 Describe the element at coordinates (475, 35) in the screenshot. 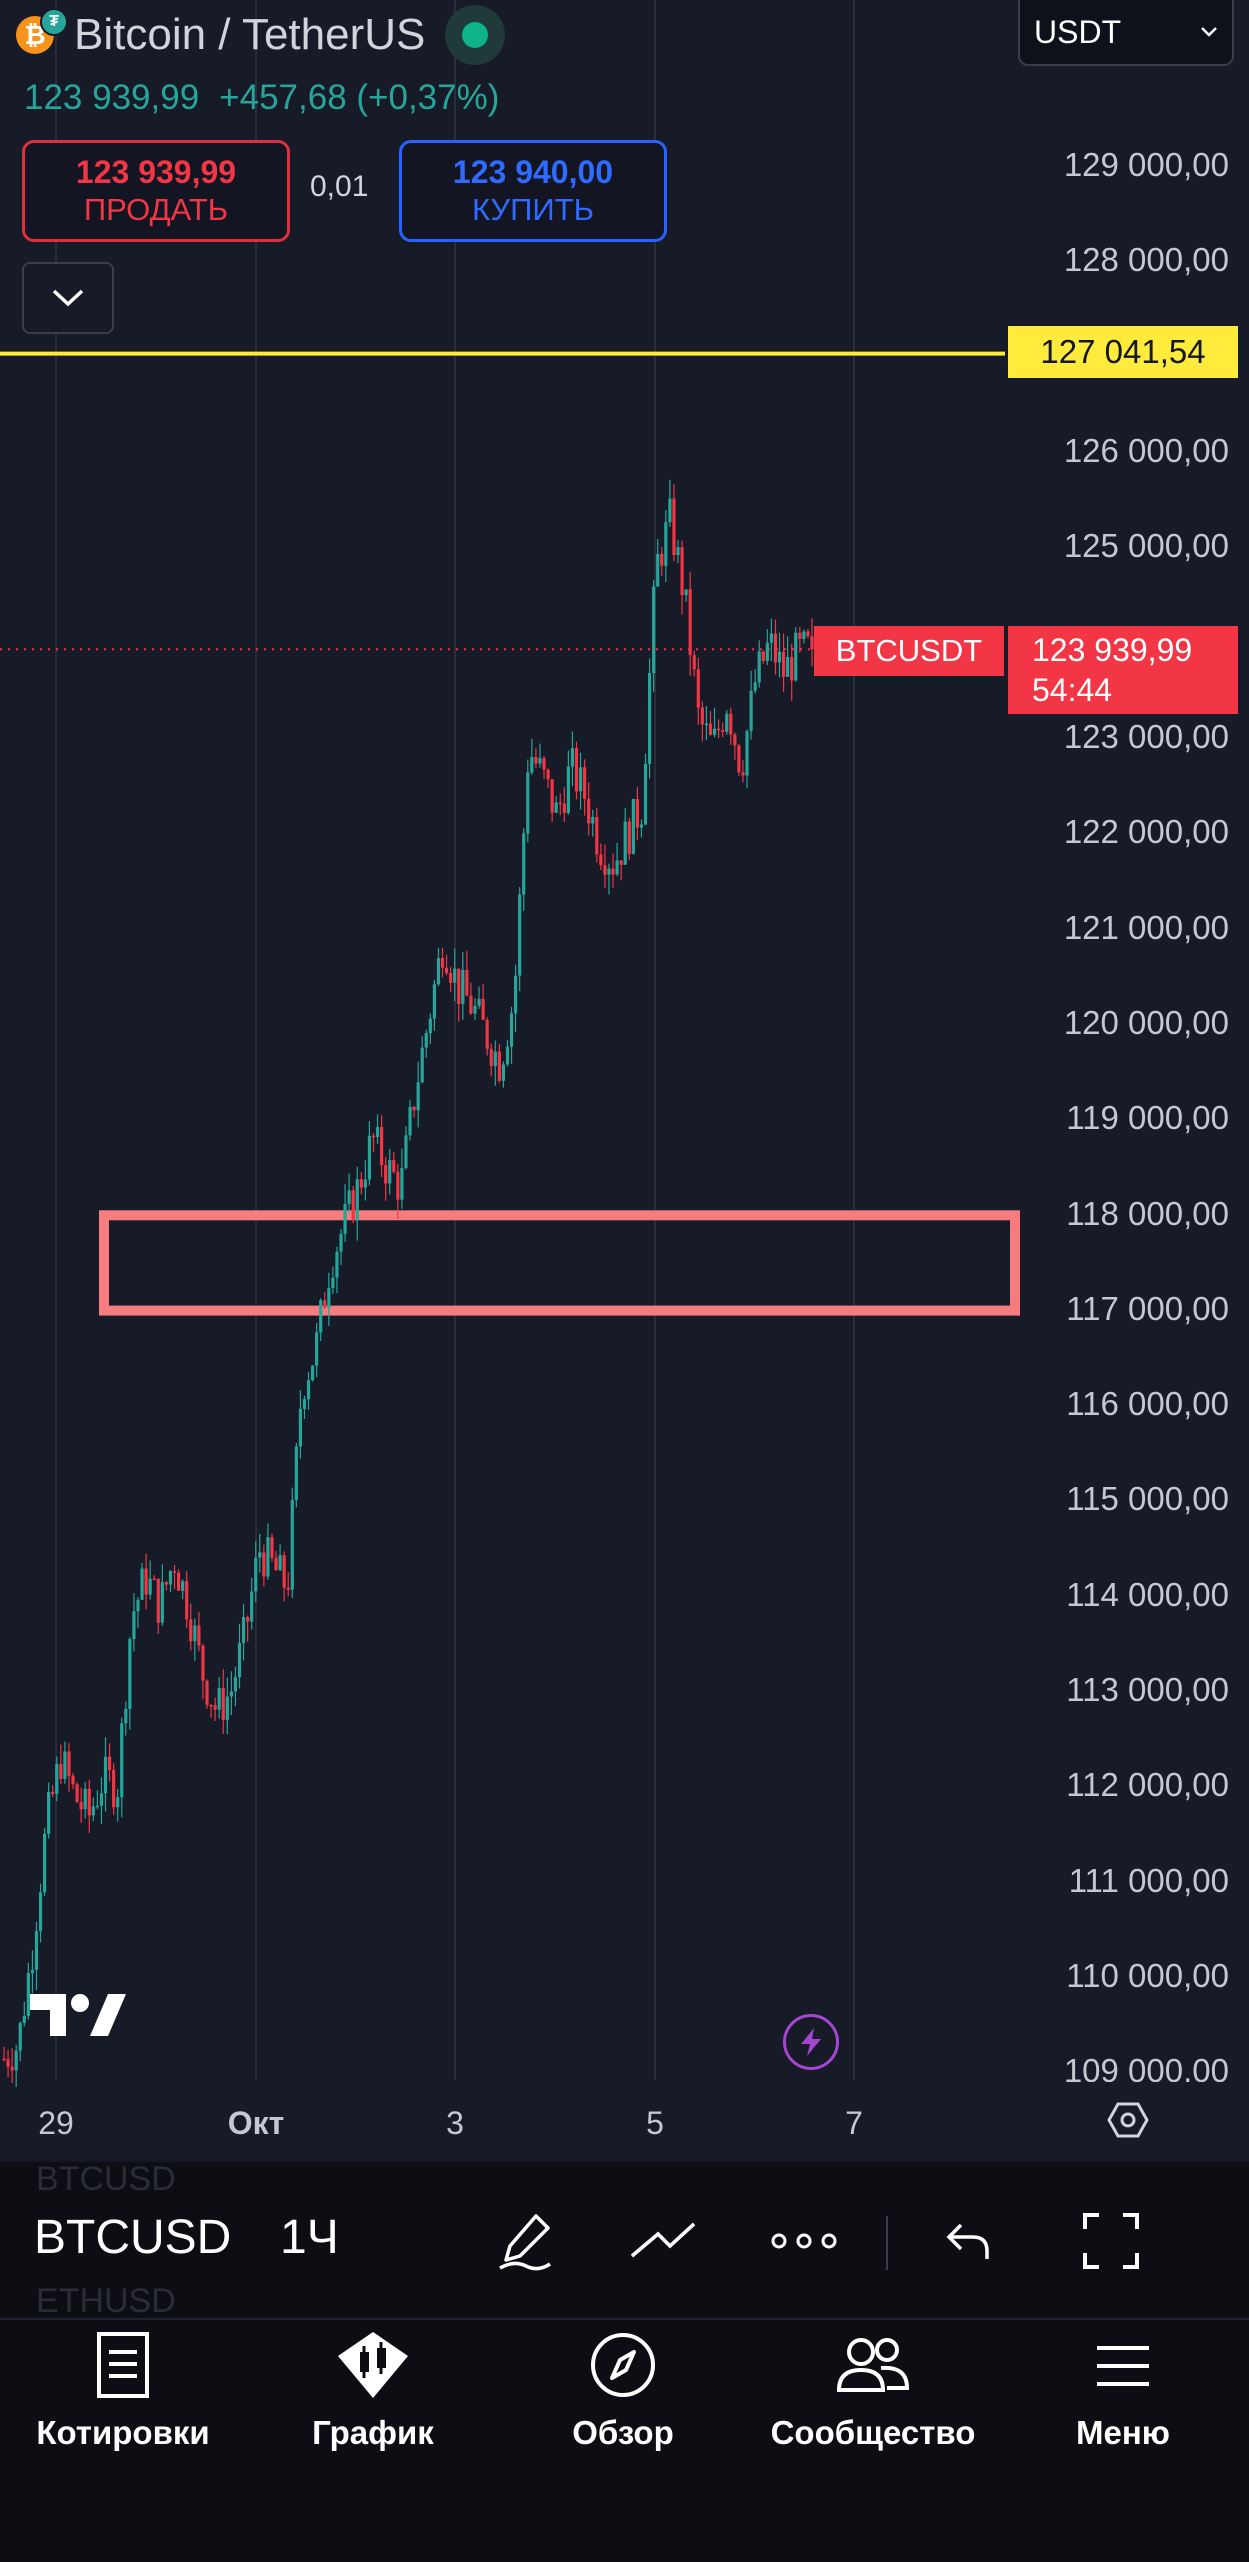

I see `market-status-icon` at that location.